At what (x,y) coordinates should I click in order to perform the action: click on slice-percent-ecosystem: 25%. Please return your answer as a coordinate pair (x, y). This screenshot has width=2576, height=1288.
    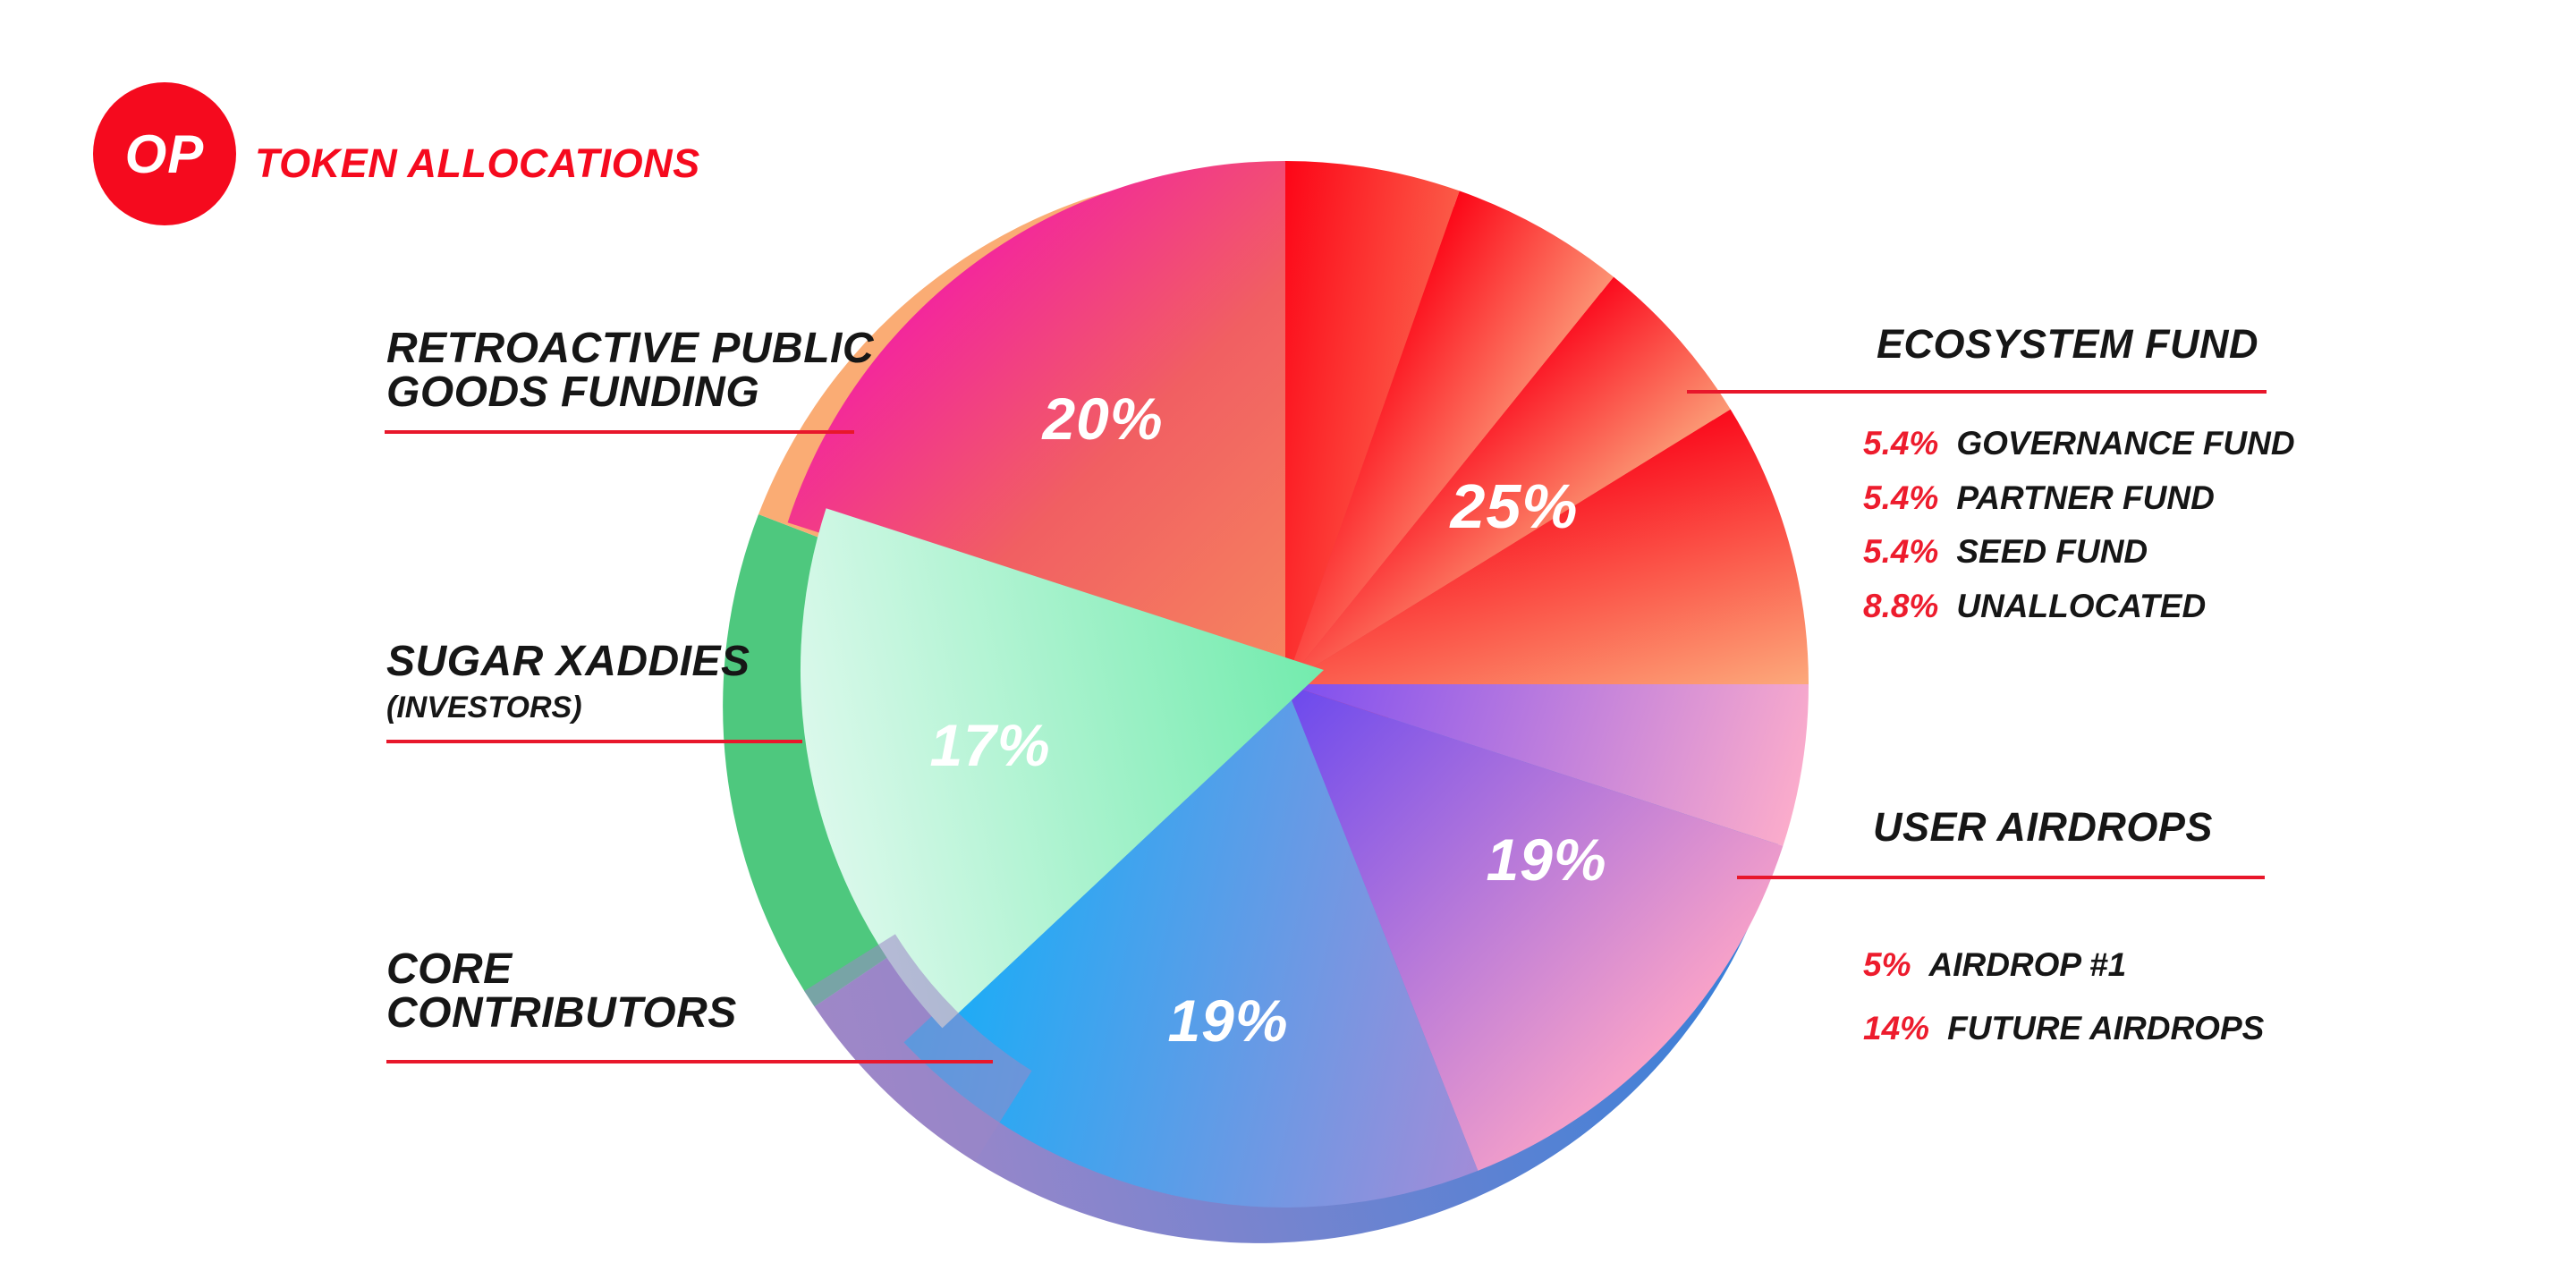
    Looking at the image, I should click on (1514, 506).